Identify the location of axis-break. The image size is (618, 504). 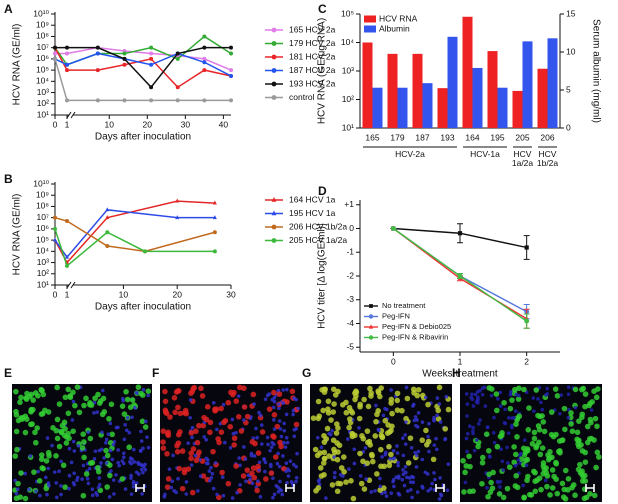
(69, 115).